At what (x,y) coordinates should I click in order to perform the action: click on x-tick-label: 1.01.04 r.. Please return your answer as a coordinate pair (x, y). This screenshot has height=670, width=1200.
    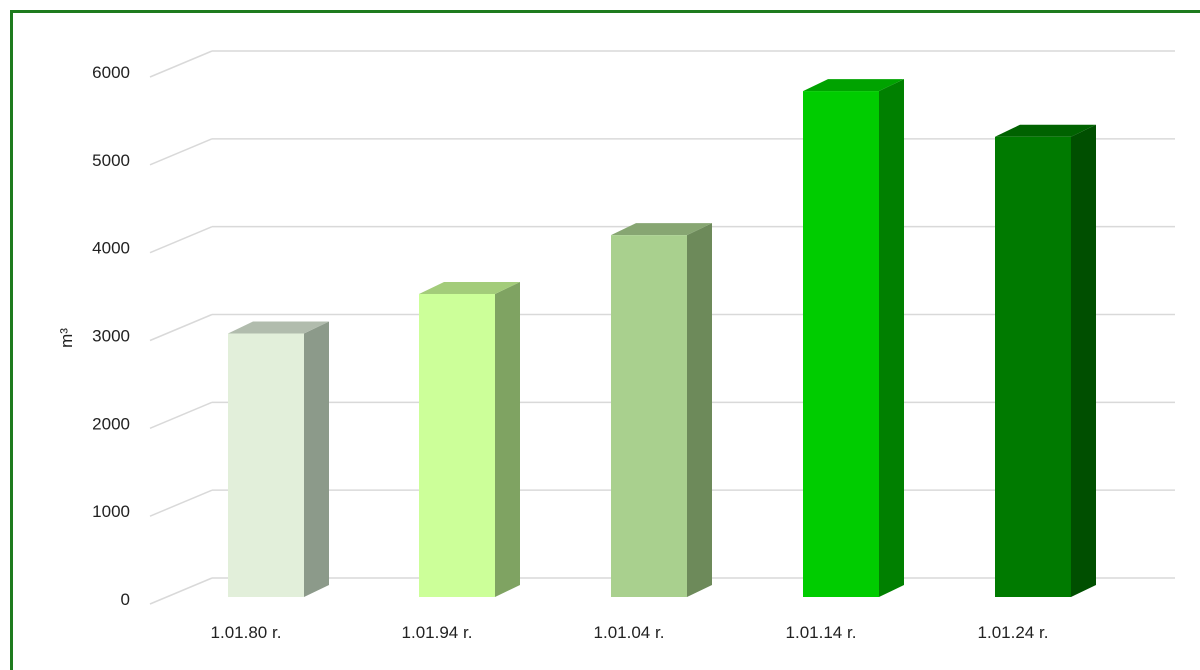
    Looking at the image, I should click on (629, 632).